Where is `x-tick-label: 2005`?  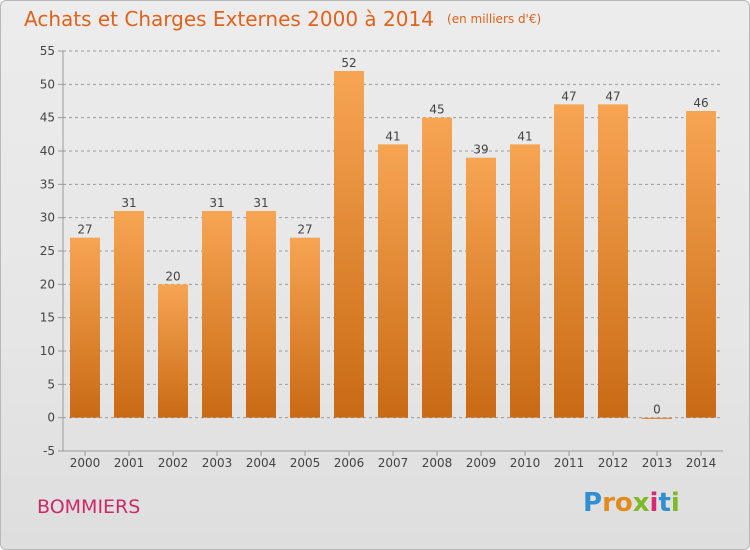
x-tick-label: 2005 is located at coordinates (305, 463).